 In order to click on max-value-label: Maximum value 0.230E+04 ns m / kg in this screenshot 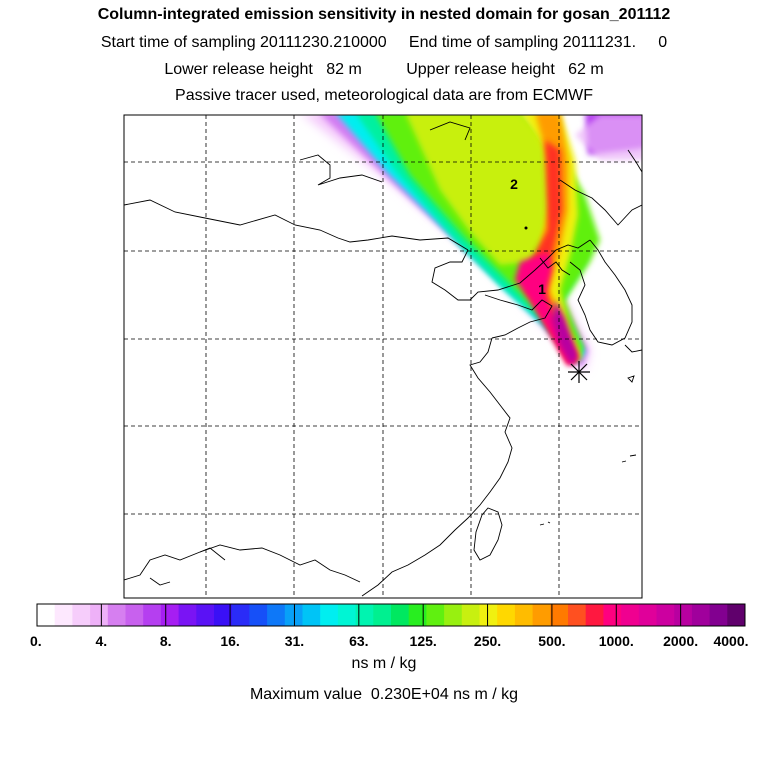, I will do `click(384, 694)`.